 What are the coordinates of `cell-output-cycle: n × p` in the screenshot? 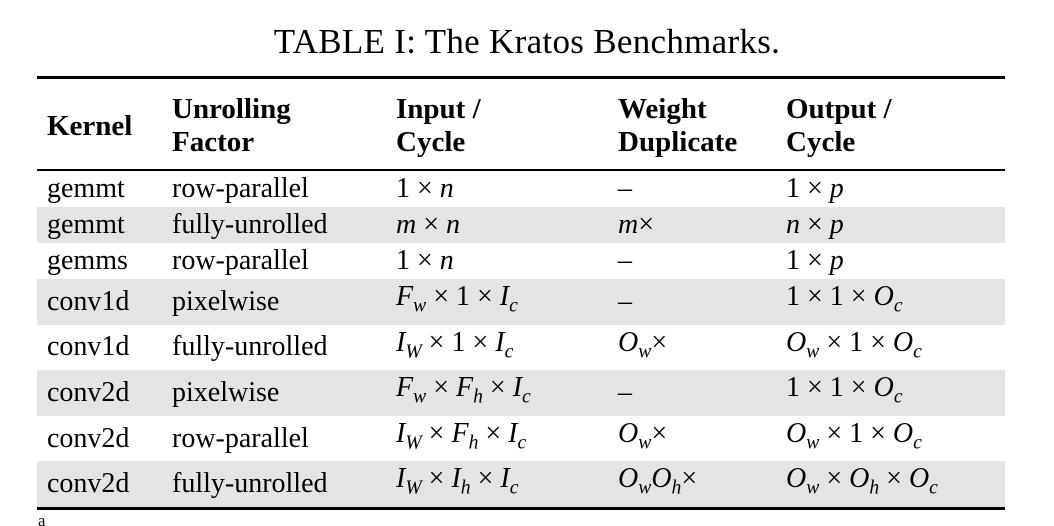 It's located at (895, 225).